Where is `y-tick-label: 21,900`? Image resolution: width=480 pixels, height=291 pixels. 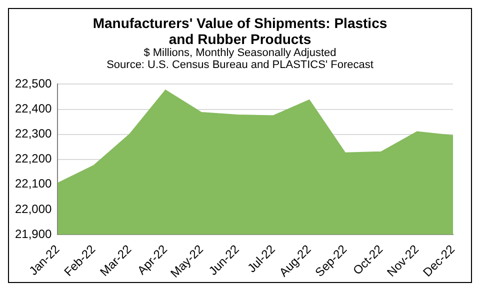 y-tick-label: 21,900 is located at coordinates (33, 233).